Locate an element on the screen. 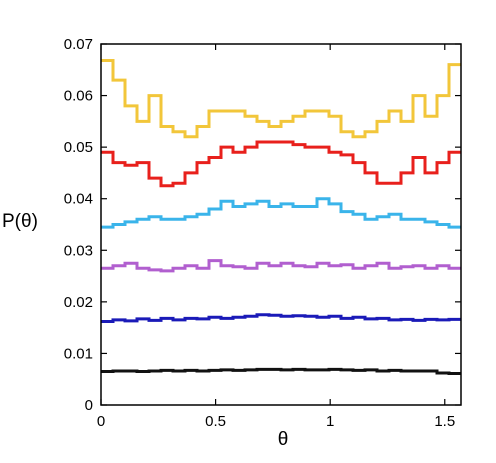 The width and height of the screenshot is (496, 463). y-tick-label: 0.05 is located at coordinates (78, 147).